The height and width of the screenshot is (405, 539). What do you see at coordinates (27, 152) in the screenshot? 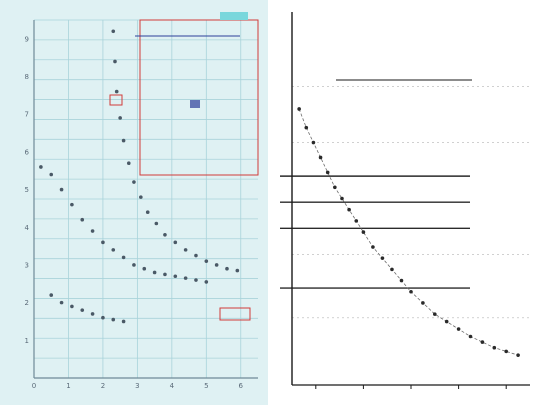
I see `left-y-tick-label: 6` at bounding box center [27, 152].